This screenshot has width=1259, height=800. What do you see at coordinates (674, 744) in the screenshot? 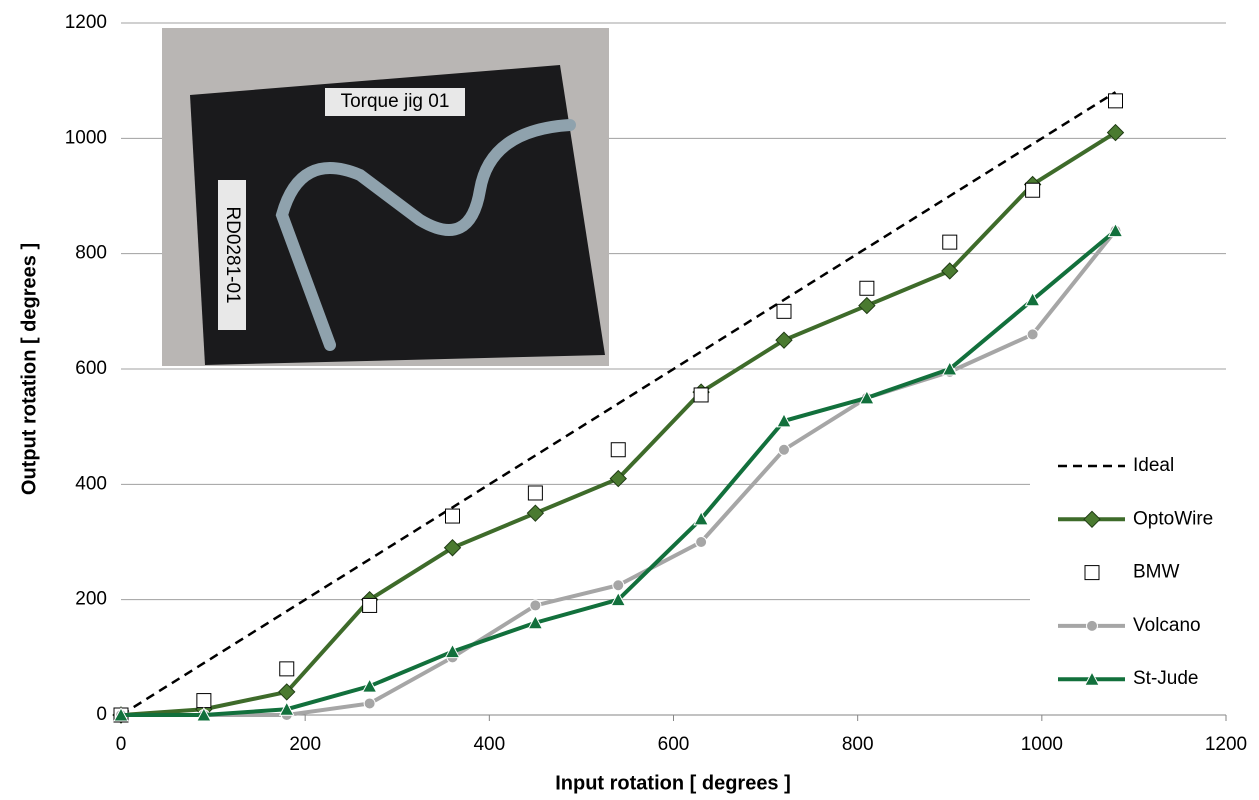
I see `x-tick-label: 600` at bounding box center [674, 744].